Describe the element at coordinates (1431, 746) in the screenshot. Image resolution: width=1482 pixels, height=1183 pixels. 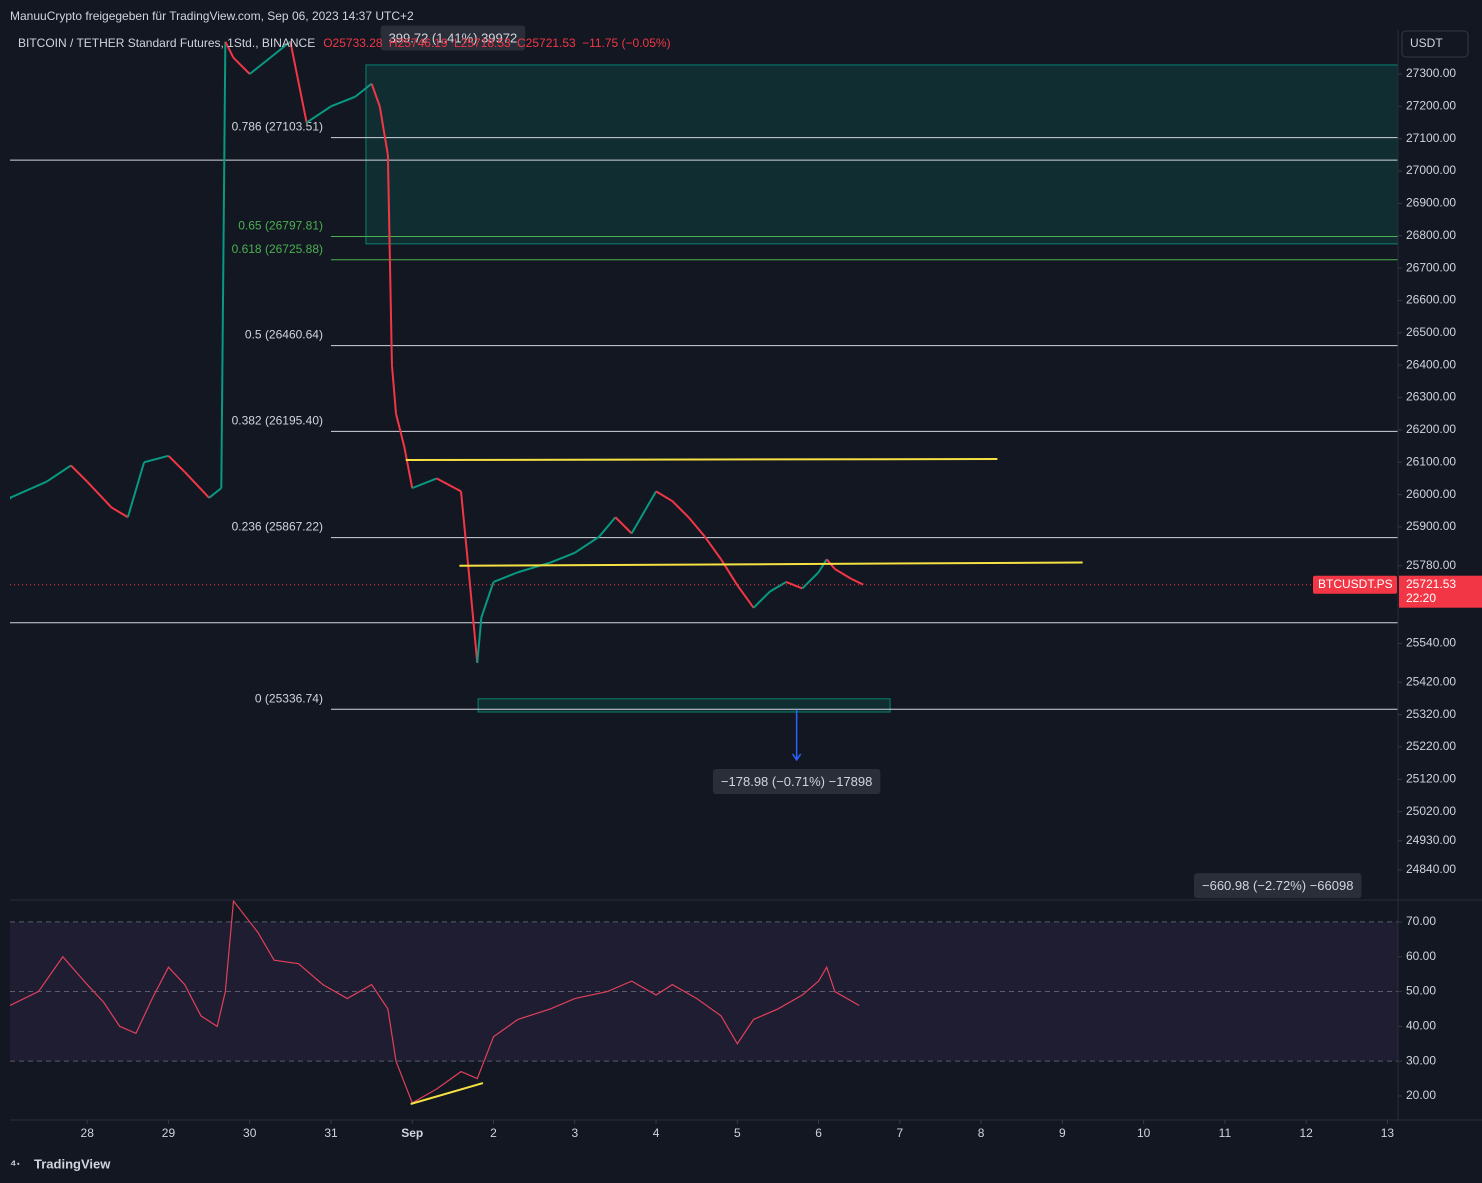
I see `y-tick-label: 25220.00` at that location.